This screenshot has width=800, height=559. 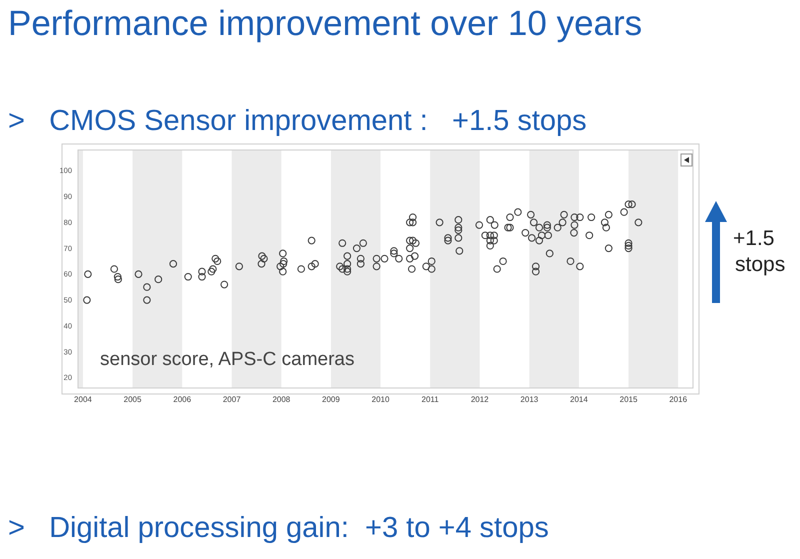 I want to click on x-tick-label: 2012, so click(x=480, y=399).